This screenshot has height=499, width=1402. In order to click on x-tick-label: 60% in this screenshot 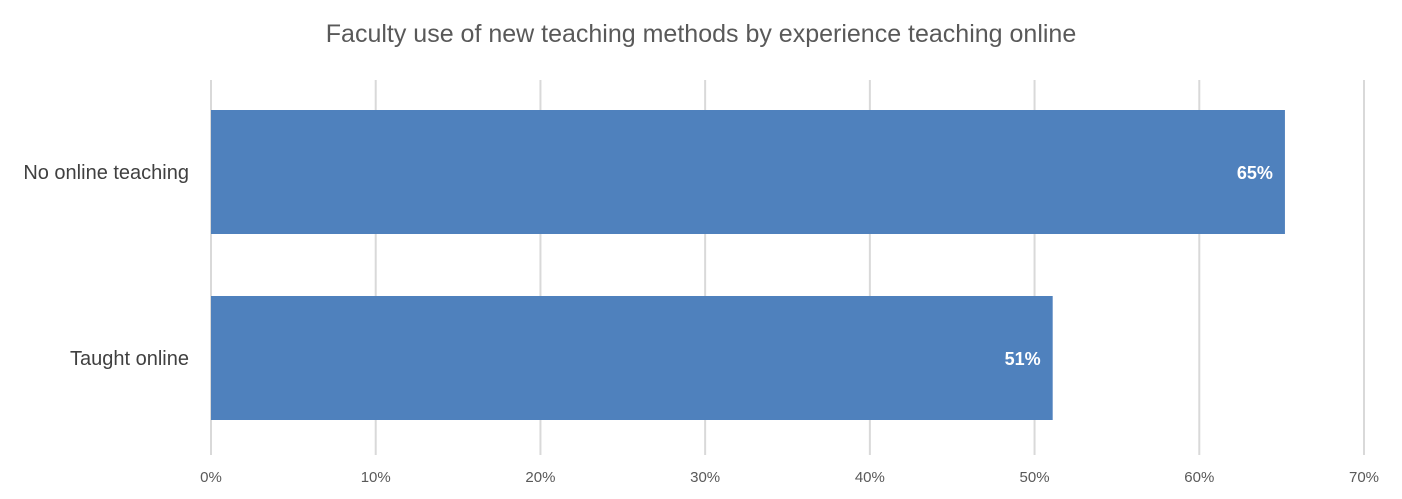, I will do `click(1199, 477)`.